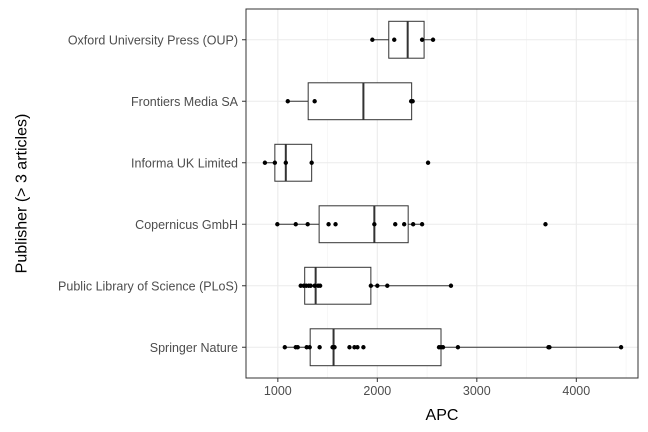 This screenshot has width=648, height=432. Describe the element at coordinates (153, 40) in the screenshot. I see `y-tick-label: Oxford University Press (OUP)` at that location.